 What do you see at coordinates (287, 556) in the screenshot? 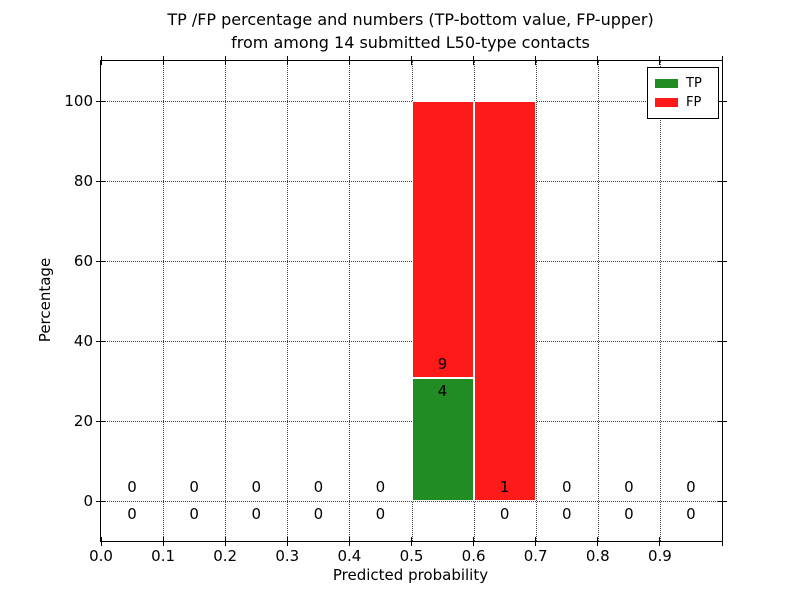
I see `x-tick-label: 0.3` at bounding box center [287, 556].